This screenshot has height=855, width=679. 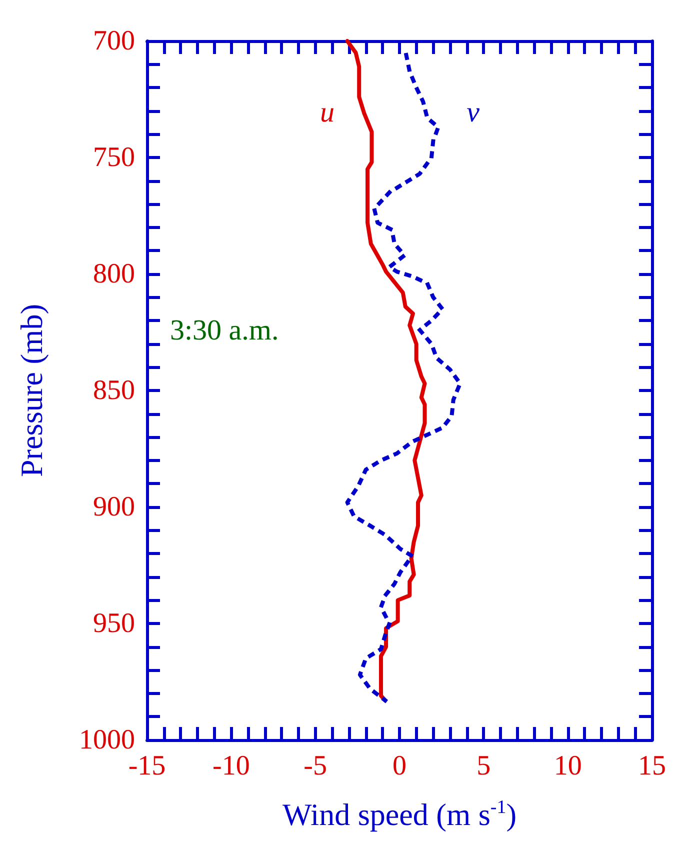 I want to click on y-tick-label: 900, so click(x=114, y=507).